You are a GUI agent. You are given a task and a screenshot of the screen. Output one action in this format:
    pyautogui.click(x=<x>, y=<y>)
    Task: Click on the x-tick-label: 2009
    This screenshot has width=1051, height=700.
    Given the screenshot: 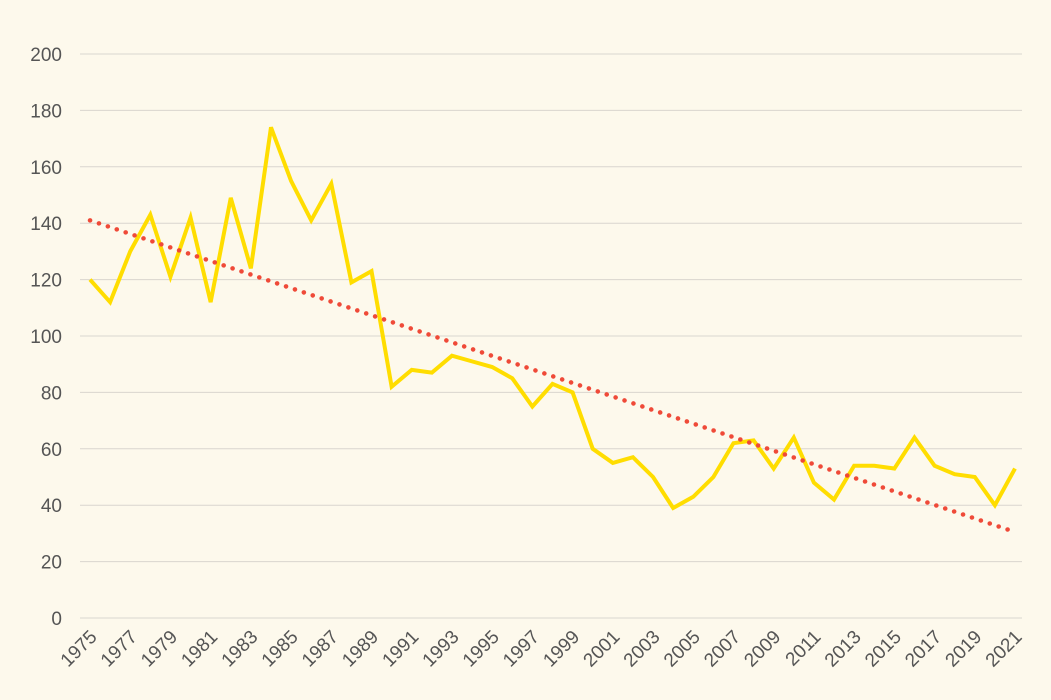 What is the action you would take?
    pyautogui.click(x=762, y=649)
    